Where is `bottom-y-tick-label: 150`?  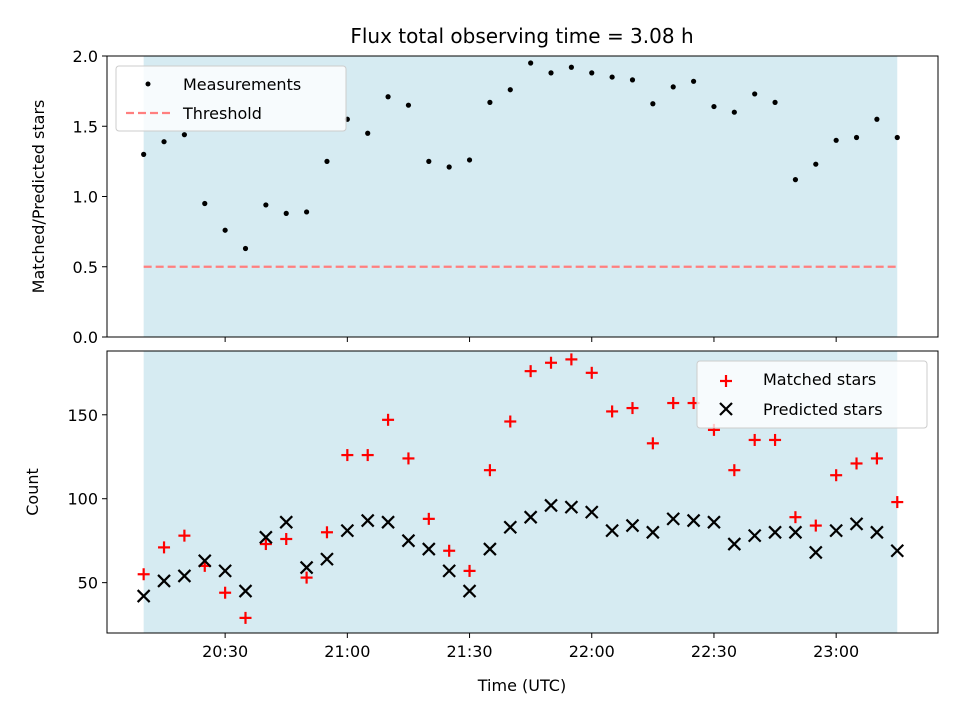 bottom-y-tick-label: 150 is located at coordinates (82, 415).